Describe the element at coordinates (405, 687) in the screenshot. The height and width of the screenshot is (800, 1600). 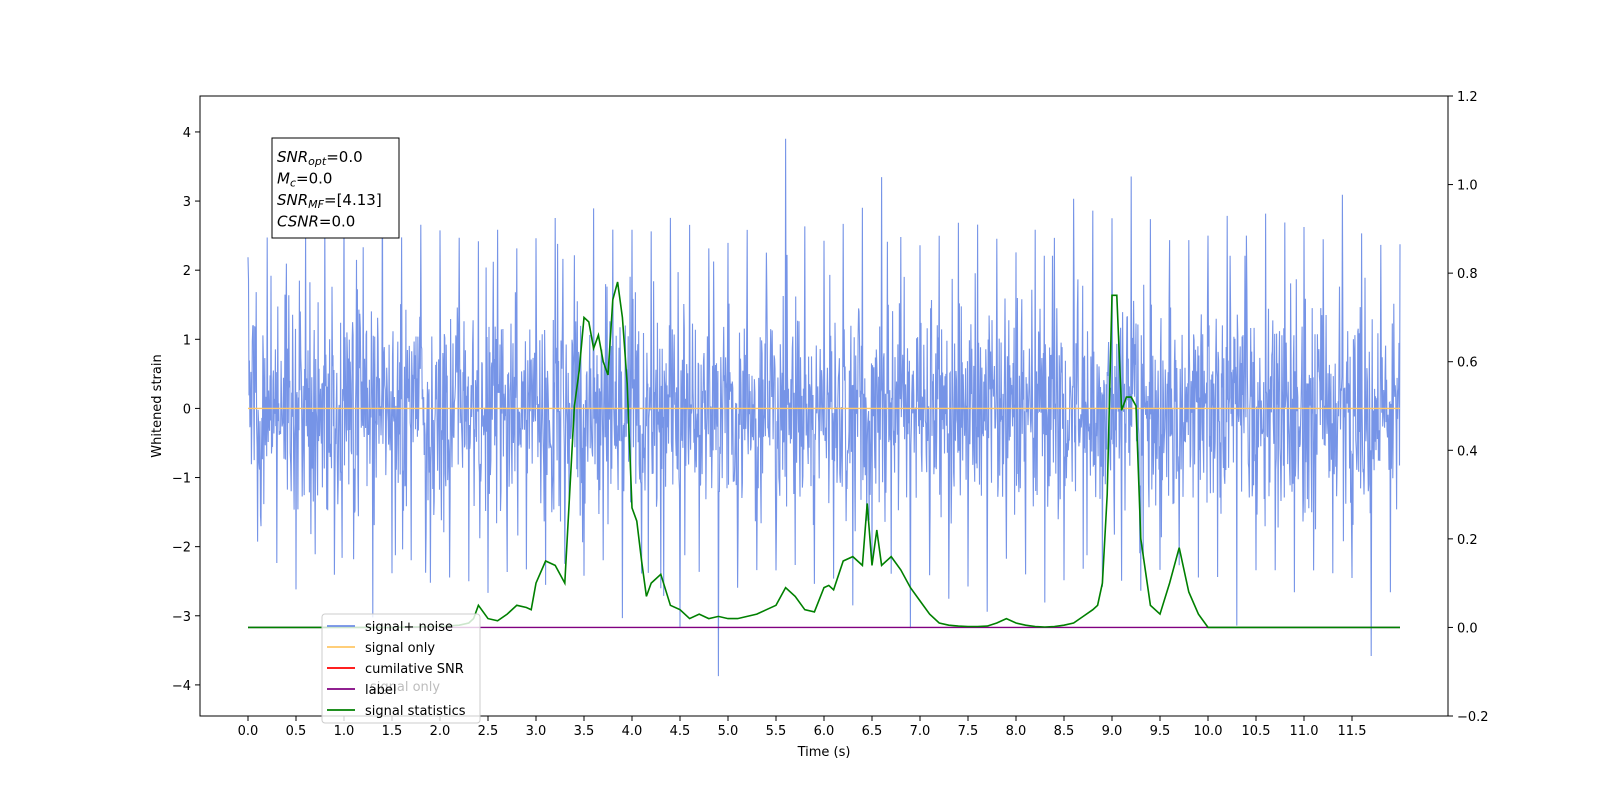
I see `legend-ghost-text: signal only` at that location.